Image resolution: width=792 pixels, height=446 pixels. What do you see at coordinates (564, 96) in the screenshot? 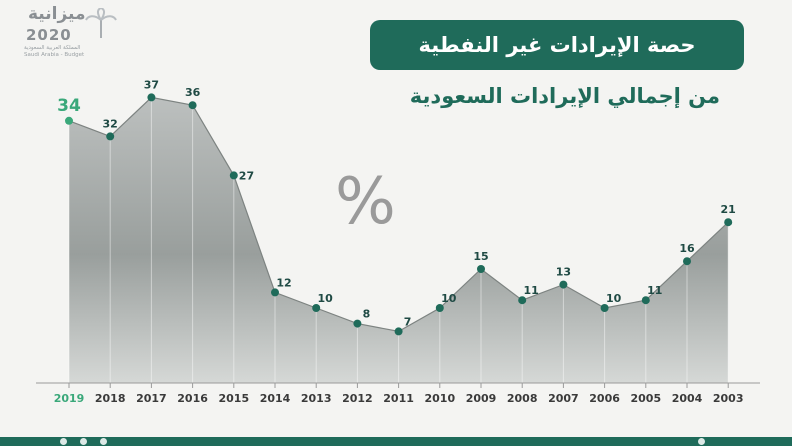
I see `chart-subtitle: من إجمالي الإيرادات السعودية` at bounding box center [564, 96].